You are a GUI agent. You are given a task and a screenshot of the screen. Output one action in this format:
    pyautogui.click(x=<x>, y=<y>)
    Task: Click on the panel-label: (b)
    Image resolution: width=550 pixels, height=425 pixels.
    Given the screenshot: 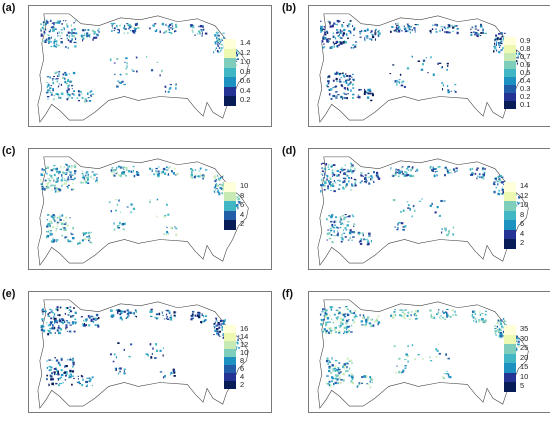 What is the action you would take?
    pyautogui.click(x=289, y=8)
    